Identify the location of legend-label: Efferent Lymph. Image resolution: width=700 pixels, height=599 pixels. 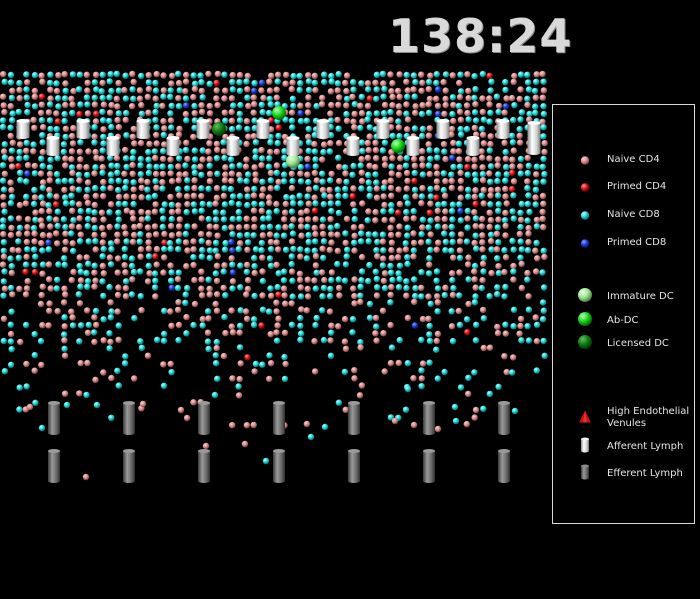
(645, 473).